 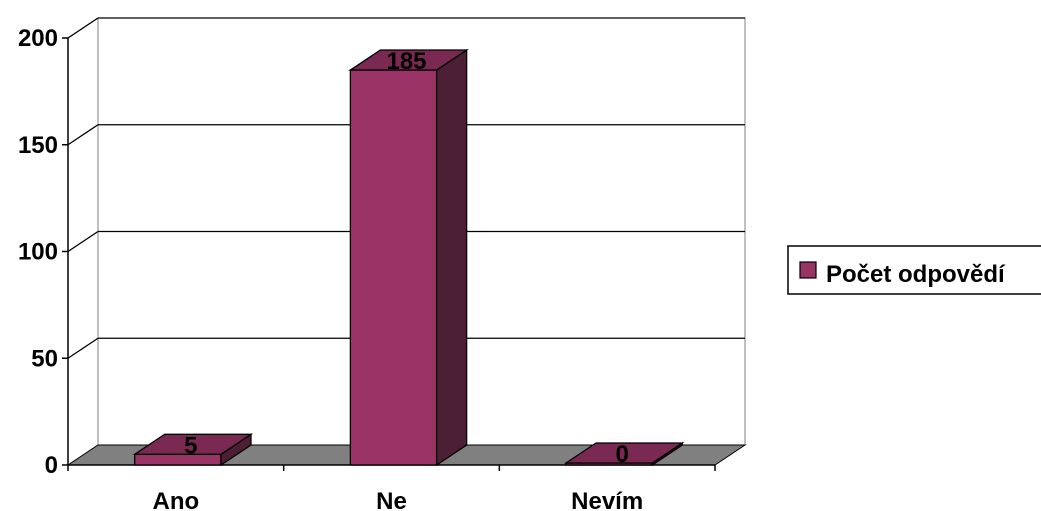 I want to click on legend-swatch, so click(x=808, y=270).